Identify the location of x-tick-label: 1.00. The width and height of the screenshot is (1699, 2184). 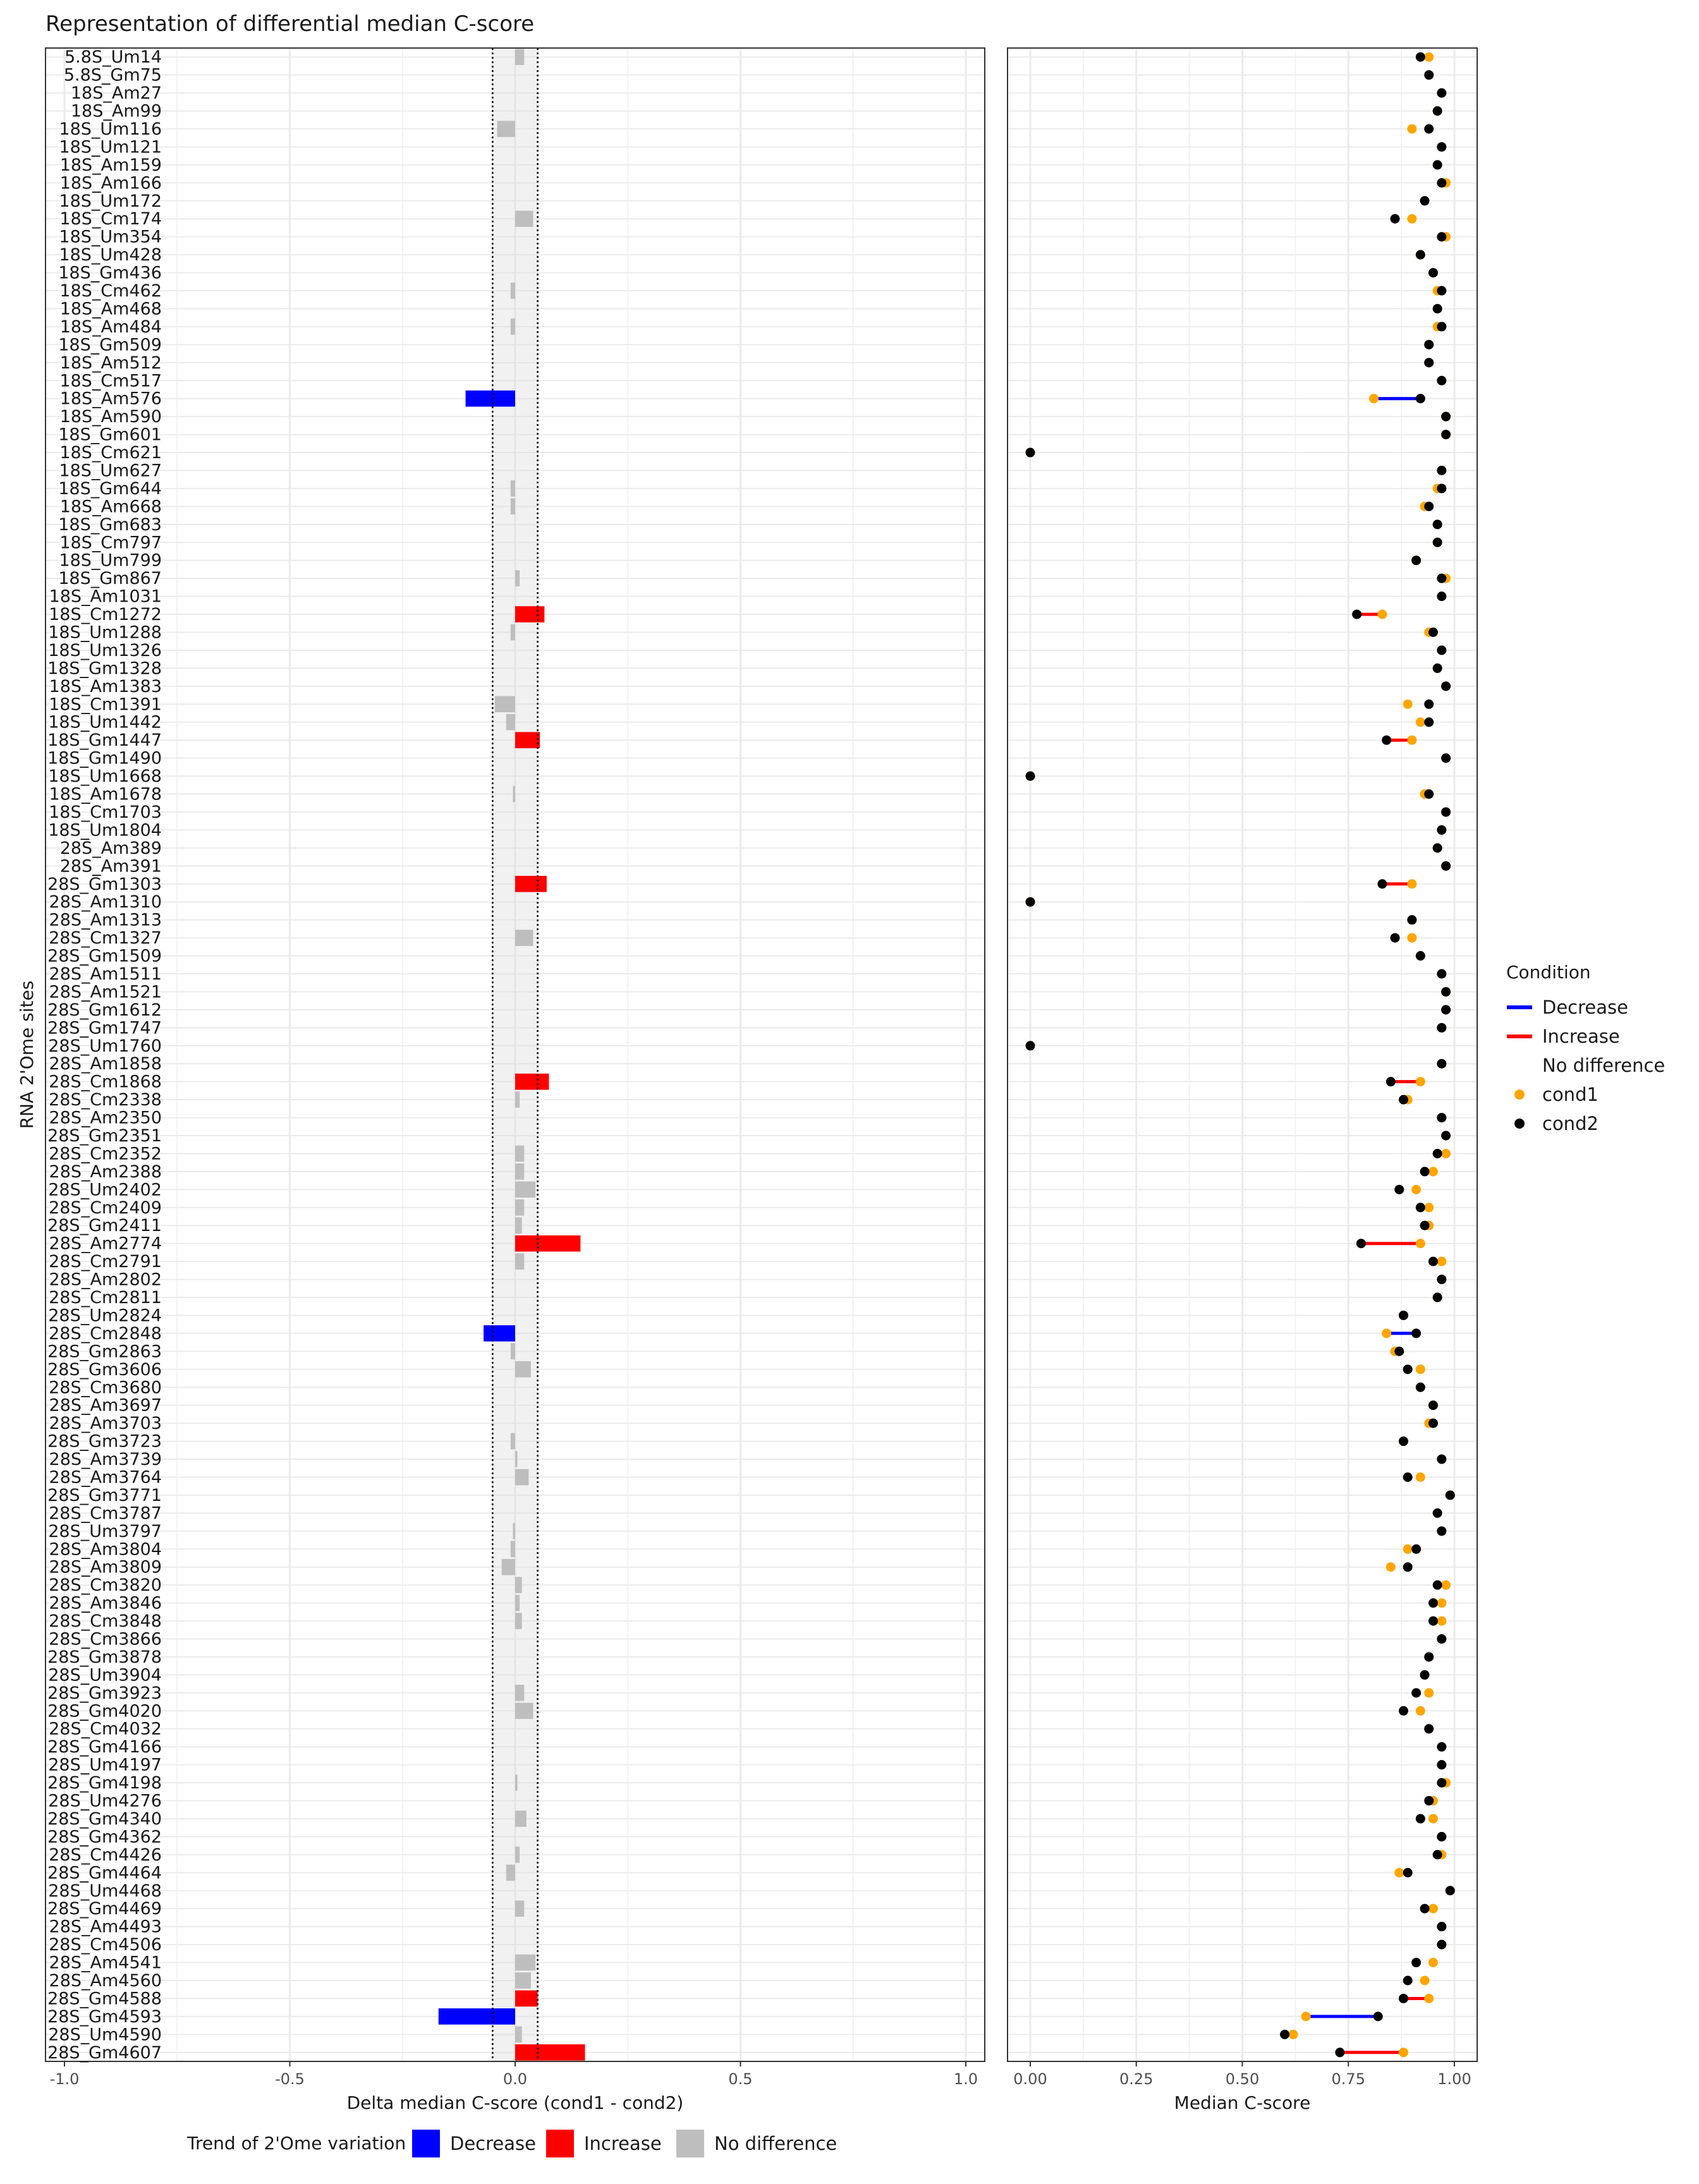
(1454, 2079).